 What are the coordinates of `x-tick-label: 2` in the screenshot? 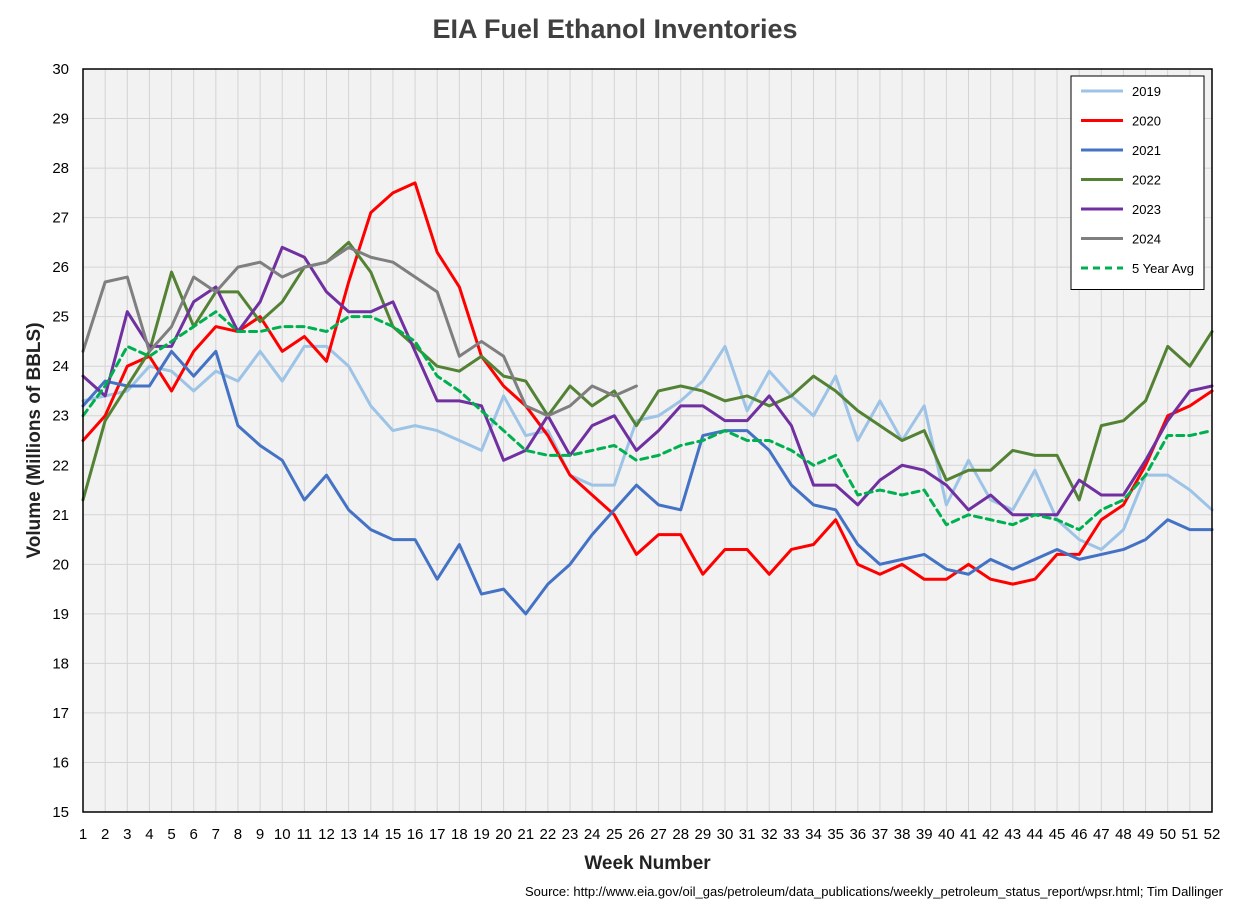 It's located at (105, 834).